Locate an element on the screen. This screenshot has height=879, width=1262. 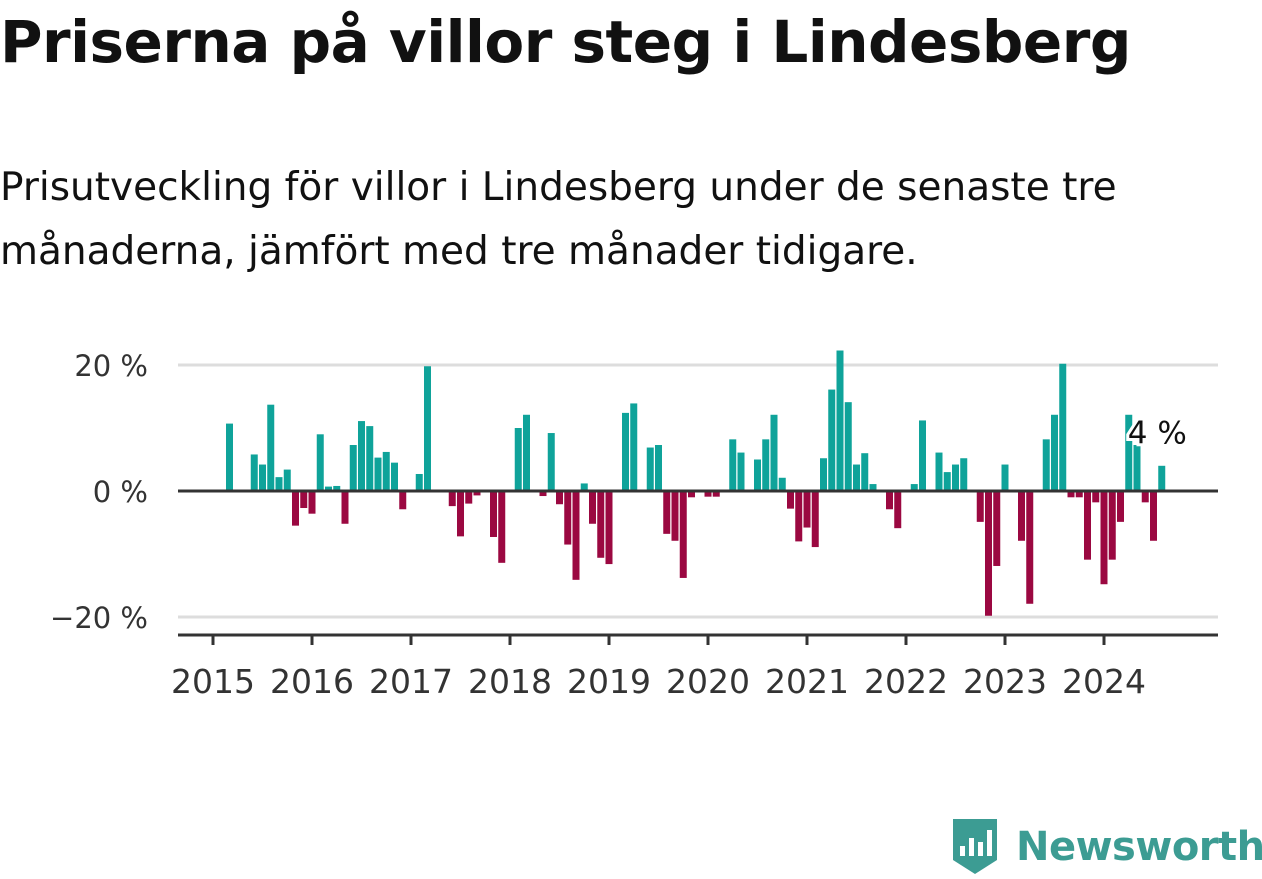
x-tick-label: 2015 is located at coordinates (213, 681).